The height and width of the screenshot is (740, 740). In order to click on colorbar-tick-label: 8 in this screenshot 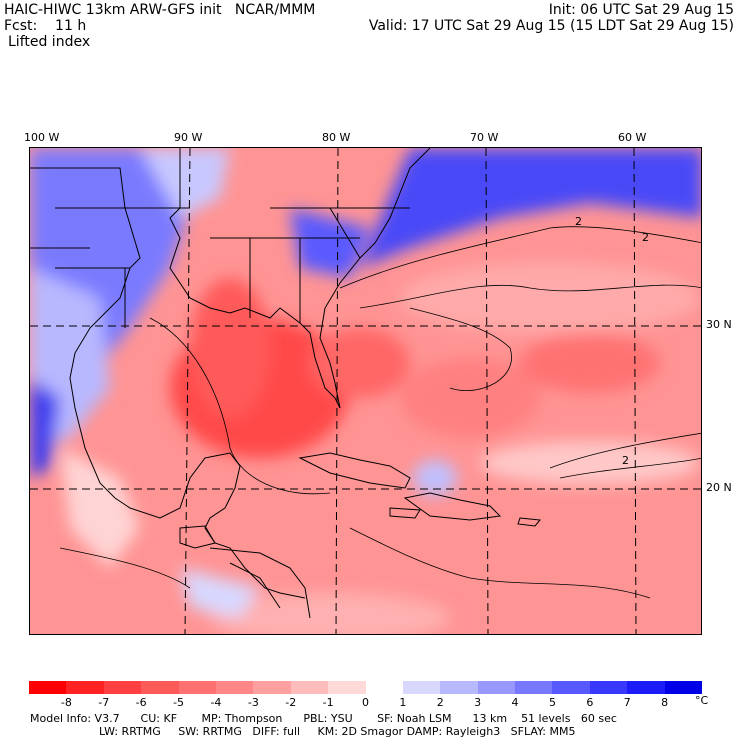, I will do `click(665, 702)`.